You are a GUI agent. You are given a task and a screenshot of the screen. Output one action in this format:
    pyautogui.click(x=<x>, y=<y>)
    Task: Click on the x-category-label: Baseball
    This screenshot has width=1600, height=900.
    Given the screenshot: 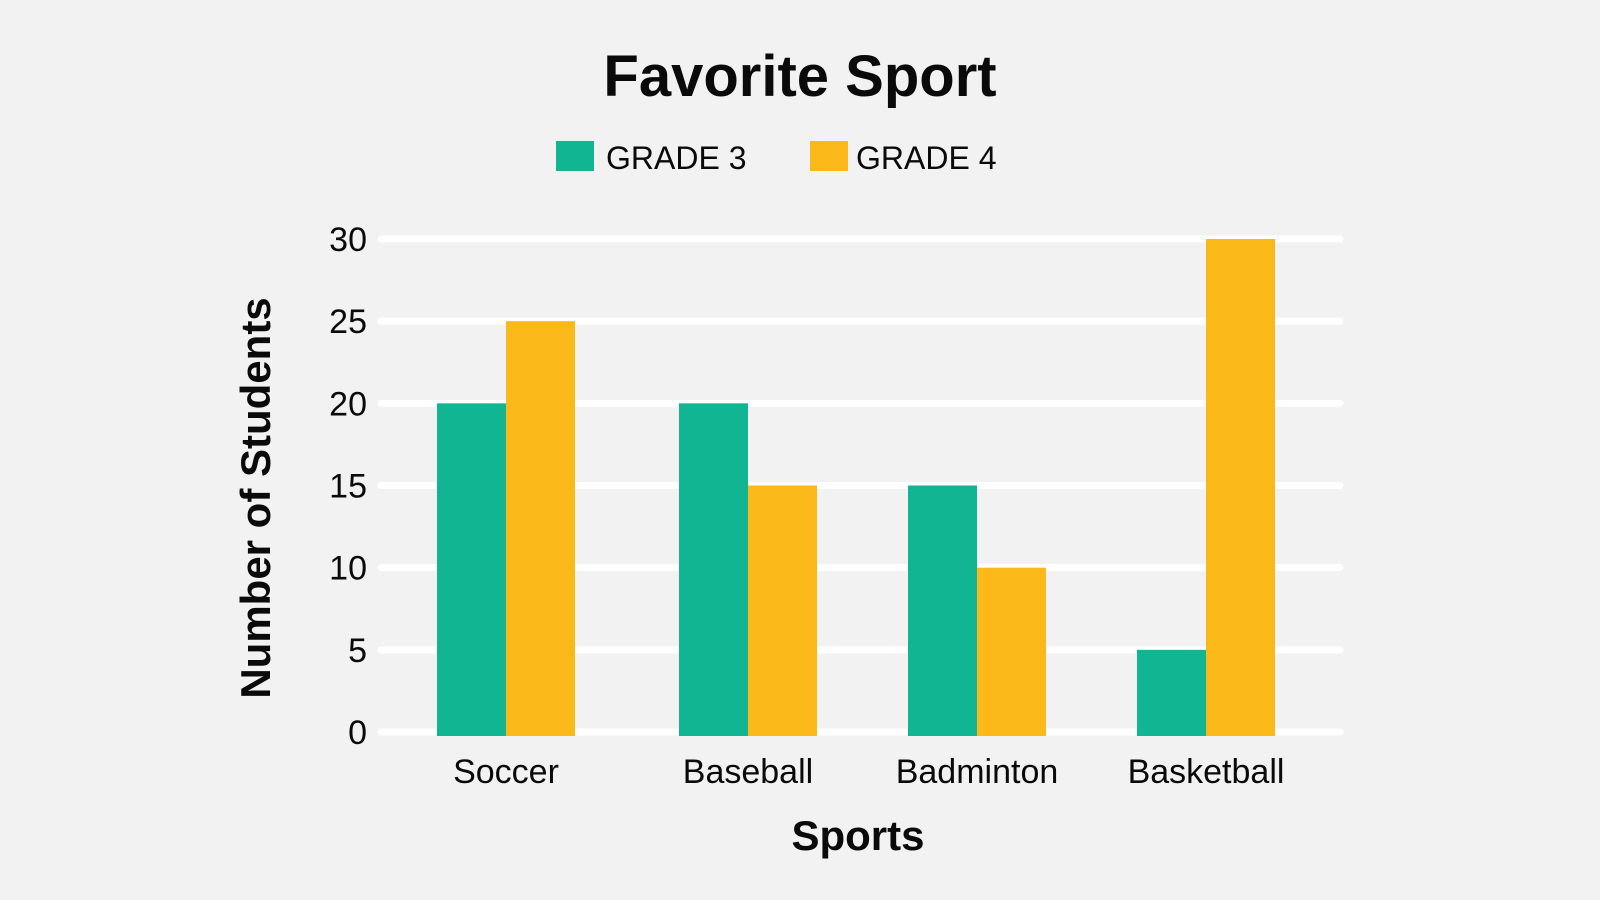 What is the action you would take?
    pyautogui.click(x=748, y=772)
    